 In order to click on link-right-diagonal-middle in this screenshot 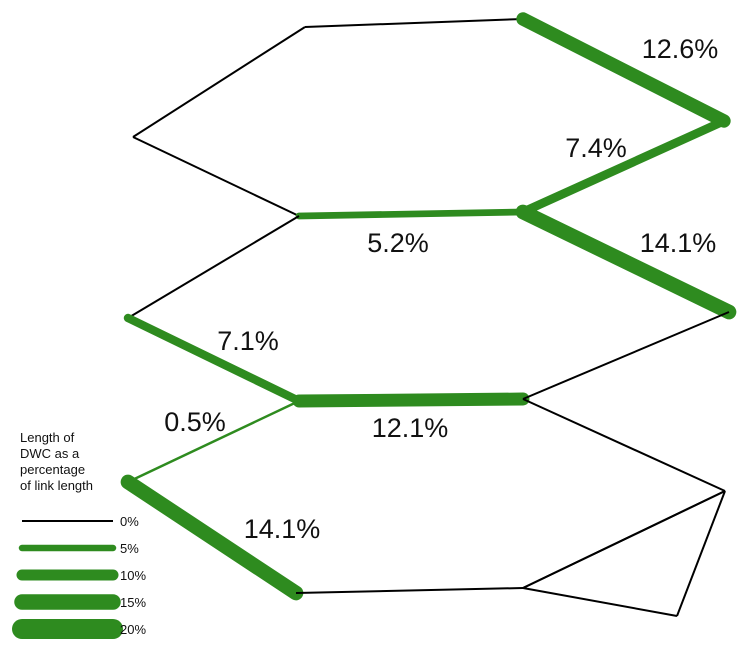, I will do `click(626, 355)`.